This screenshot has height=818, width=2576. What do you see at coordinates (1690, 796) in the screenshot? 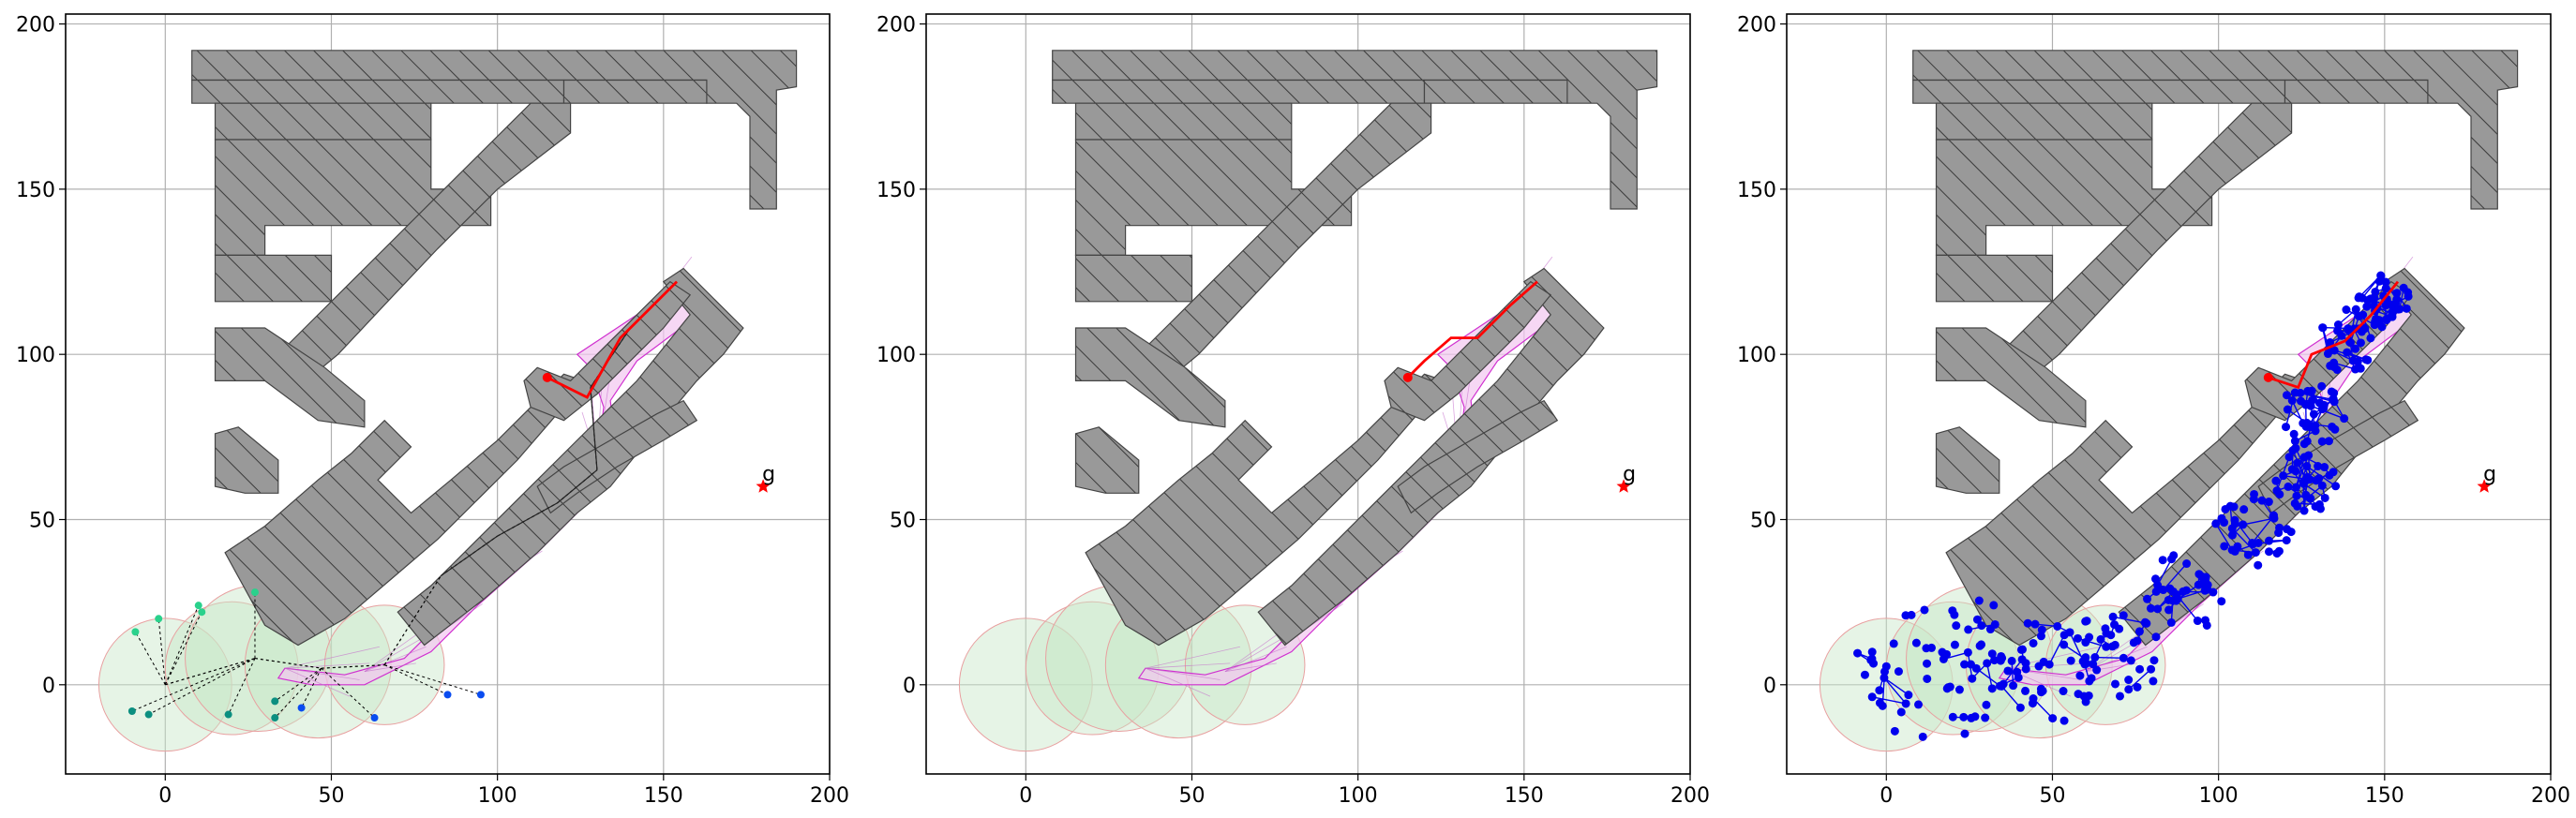
I see `x-tick-label: 200` at bounding box center [1690, 796].